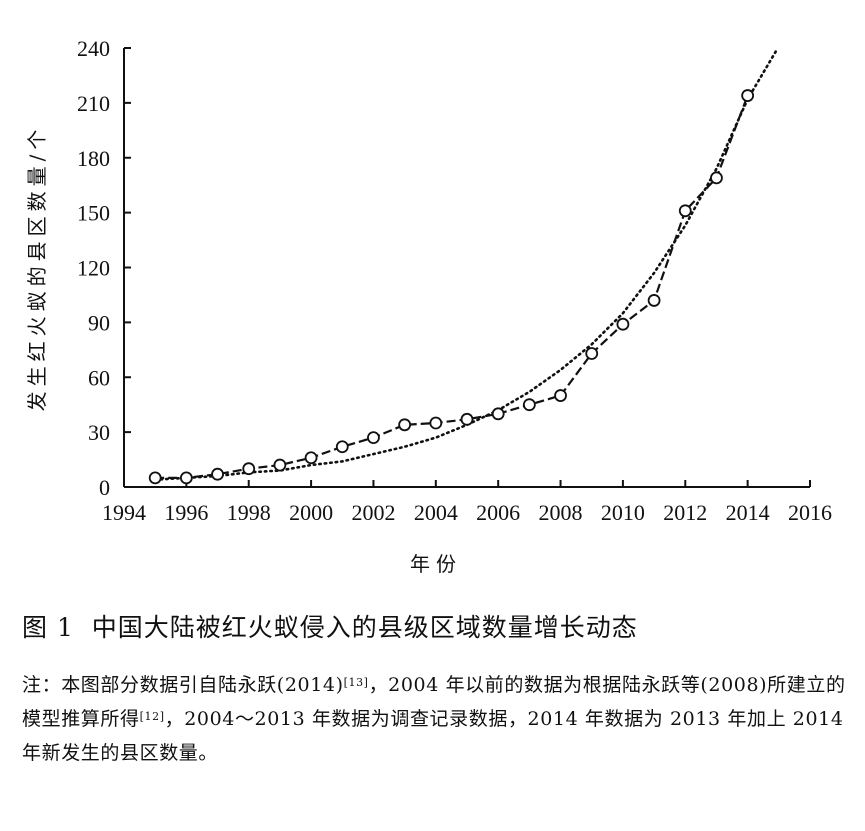  What do you see at coordinates (498, 512) in the screenshot?
I see `x-tick-label: 2006` at bounding box center [498, 512].